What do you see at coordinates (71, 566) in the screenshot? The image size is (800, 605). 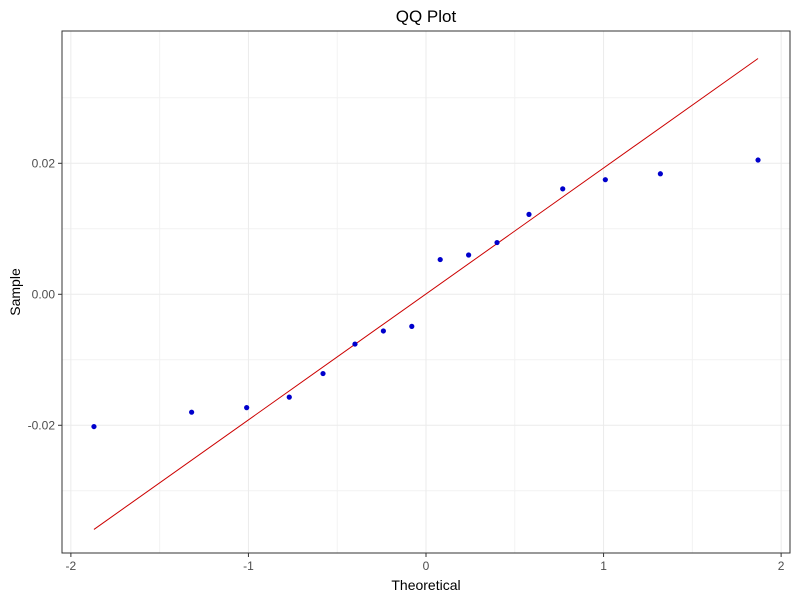 I see `x-tick-label: -2` at bounding box center [71, 566].